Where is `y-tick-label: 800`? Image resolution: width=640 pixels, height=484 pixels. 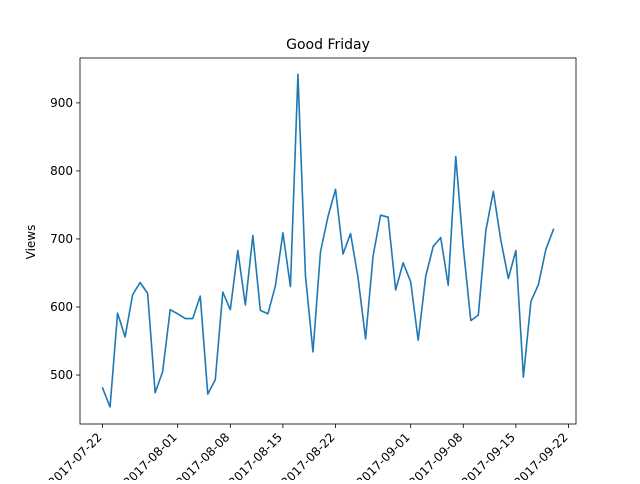 y-tick-label: 800 is located at coordinates (61, 171).